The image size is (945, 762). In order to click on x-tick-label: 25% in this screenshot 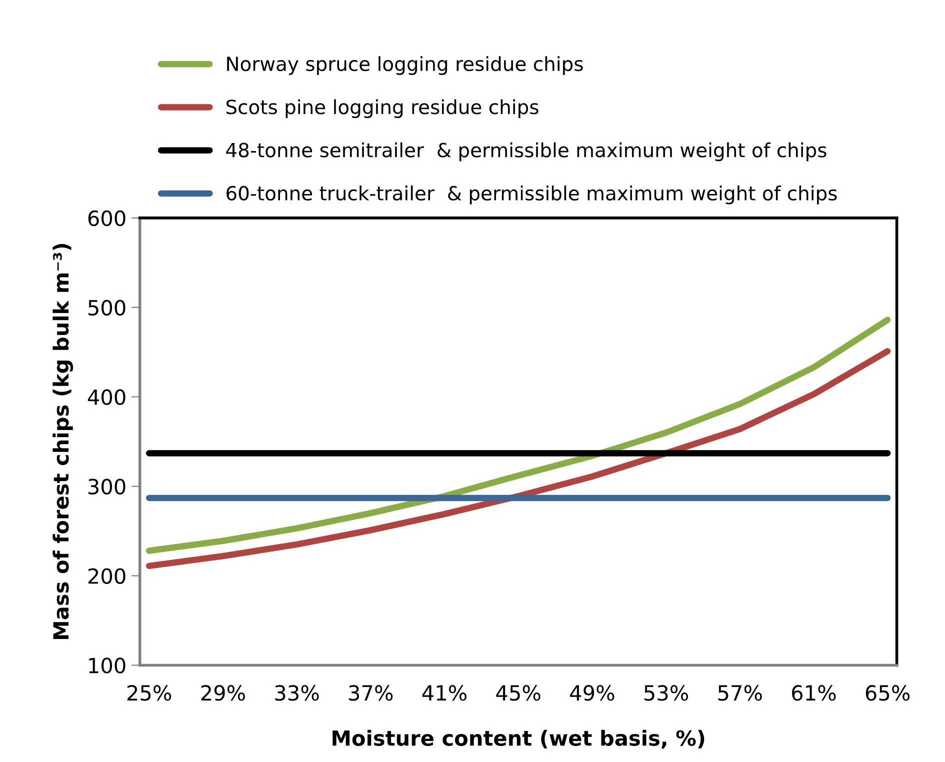, I will do `click(149, 693)`.